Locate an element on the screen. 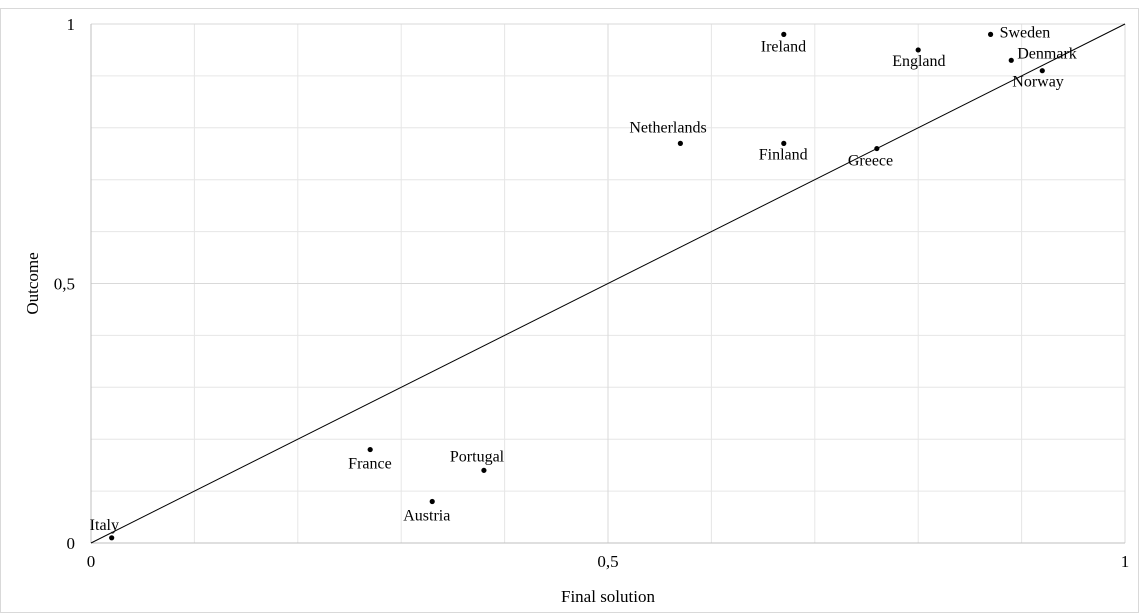  data-point-label: Austria is located at coordinates (426, 515).